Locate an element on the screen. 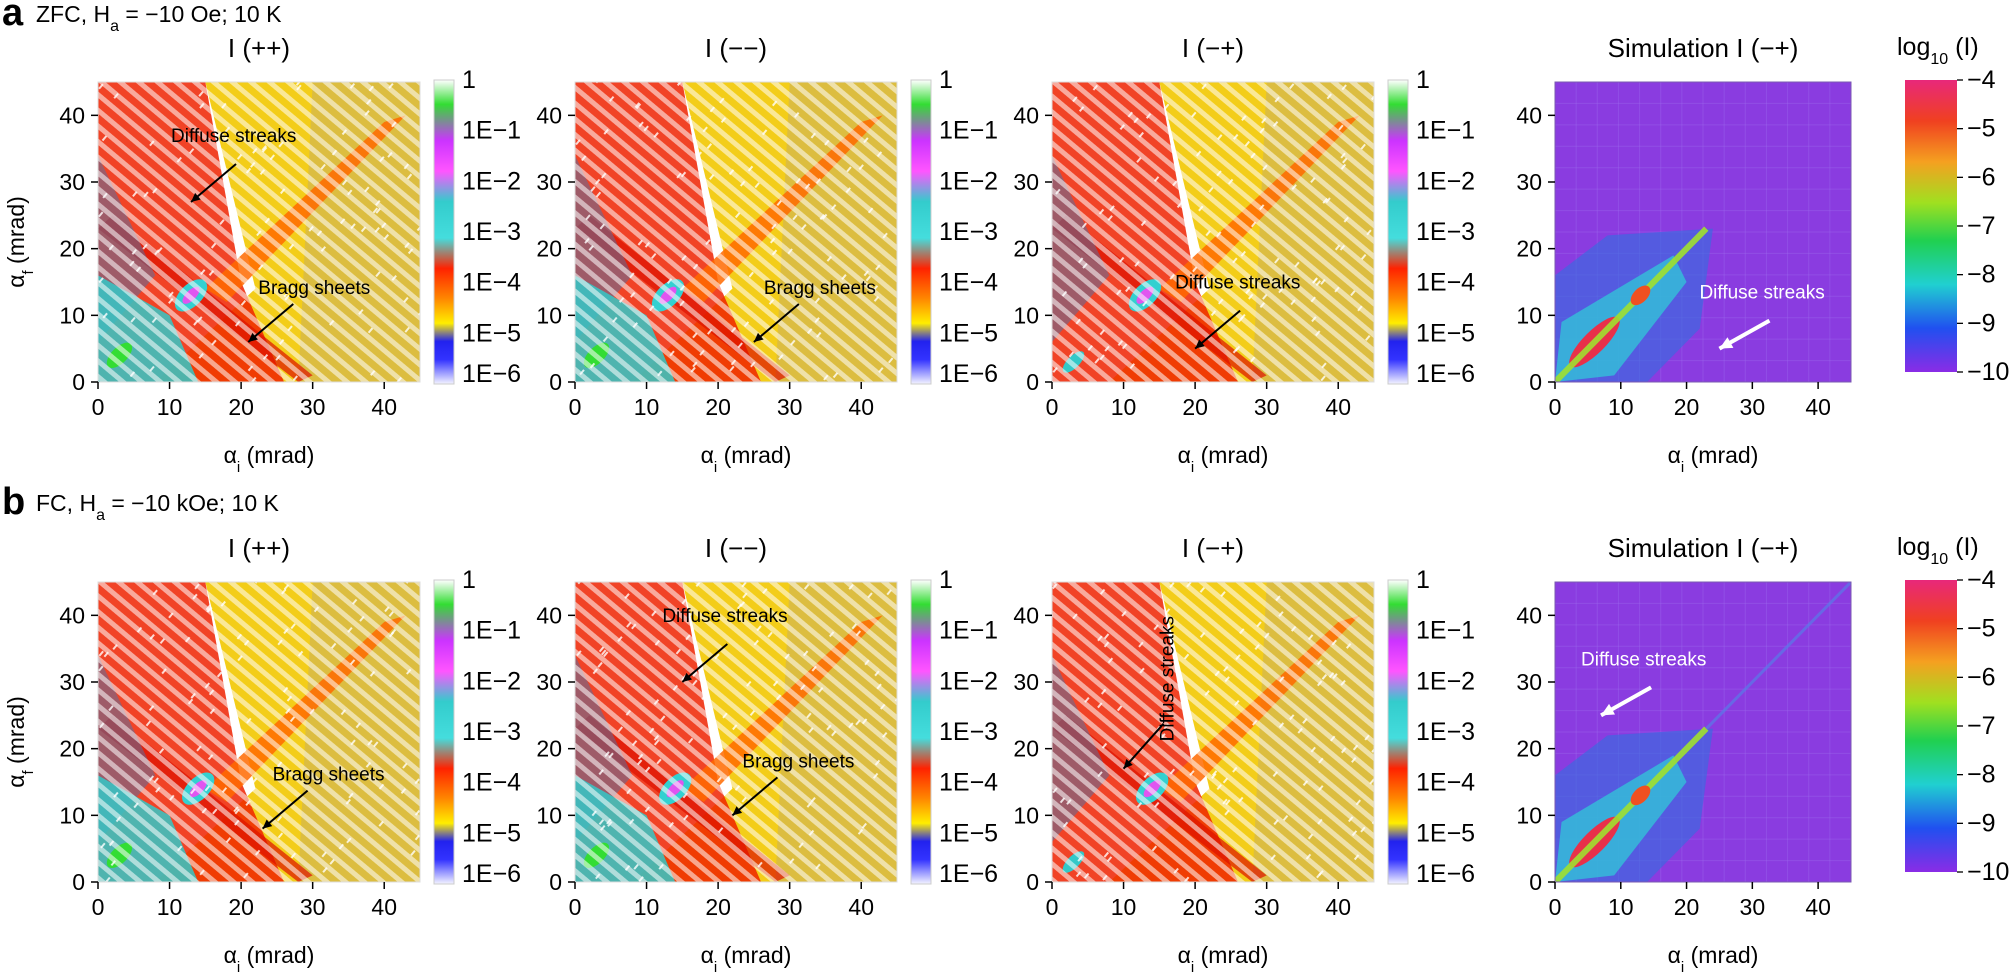 Image resolution: width=2010 pixels, height=976 pixels. plot-frame is located at coordinates (259, 732).